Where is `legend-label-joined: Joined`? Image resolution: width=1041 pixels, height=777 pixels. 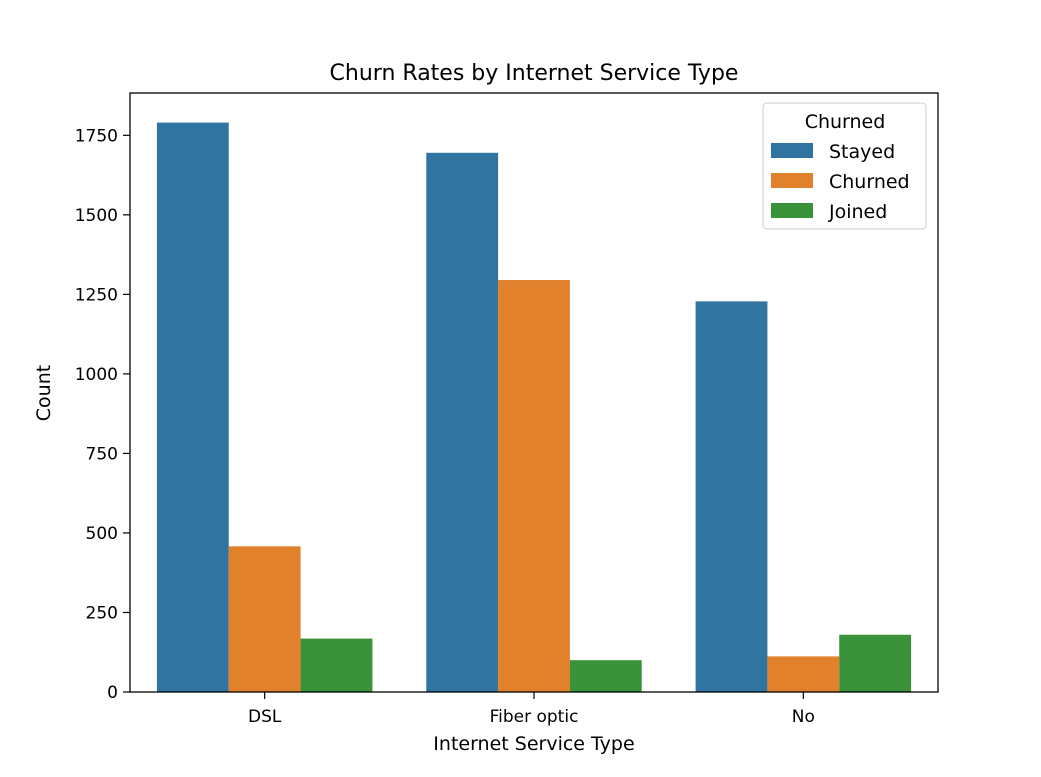
legend-label-joined: Joined is located at coordinates (857, 212).